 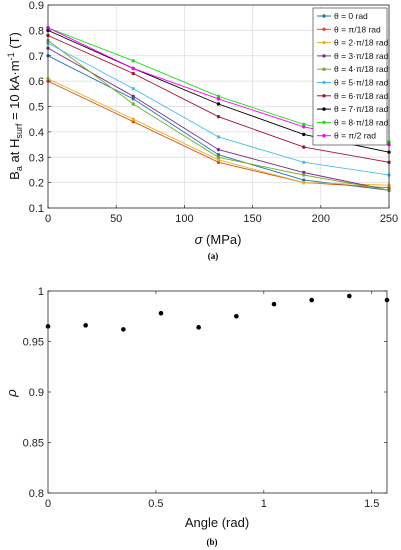 What do you see at coordinates (361, 122) in the screenshot?
I see `legend-entry: θ = 8·π/18 rad` at bounding box center [361, 122].